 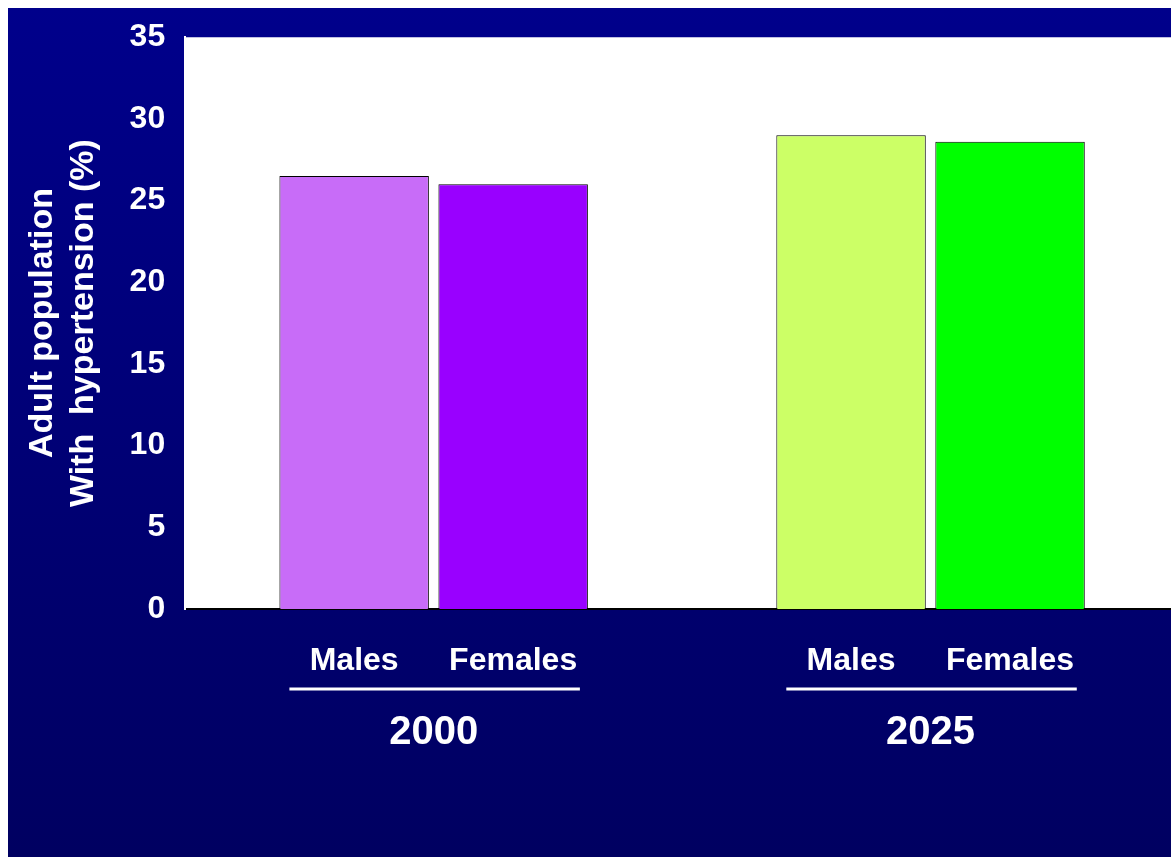 I want to click on y-tick-label: 30, so click(x=147, y=116).